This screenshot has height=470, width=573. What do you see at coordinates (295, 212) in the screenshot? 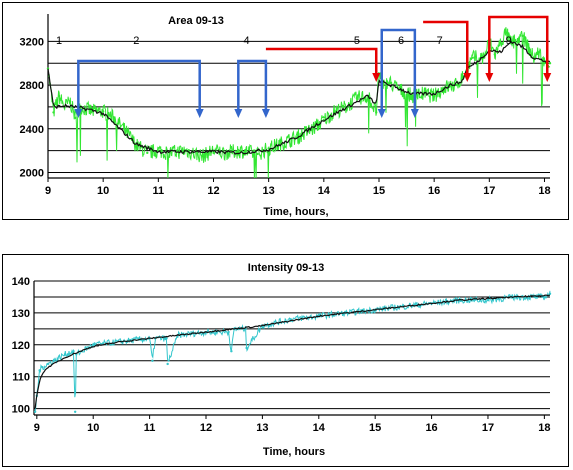
I see `area-chart-xlabel: Time, hours,` at bounding box center [295, 212].